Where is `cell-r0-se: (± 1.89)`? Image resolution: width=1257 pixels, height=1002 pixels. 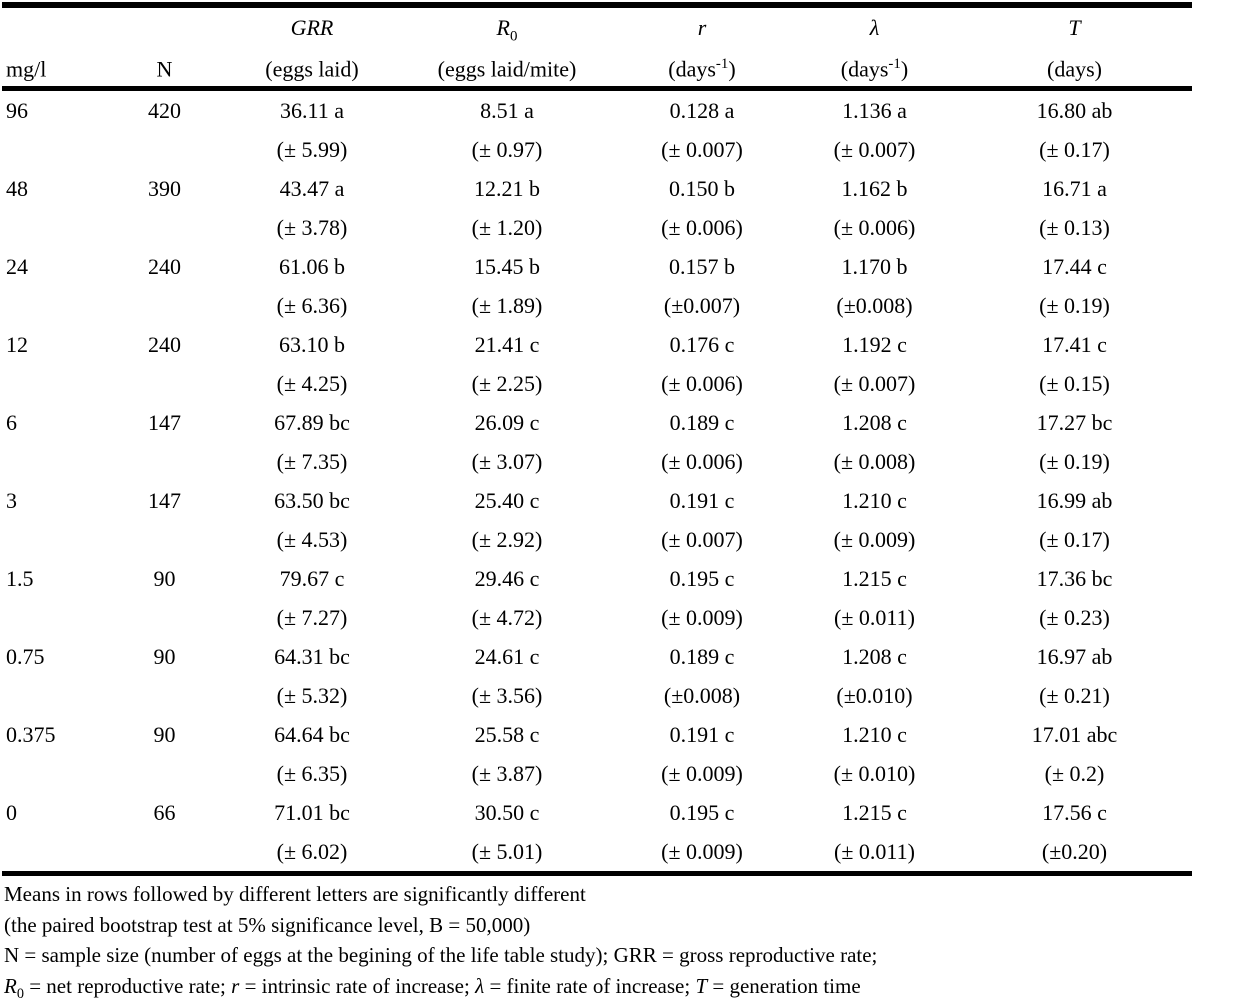 cell-r0-se: (± 1.89) is located at coordinates (507, 305).